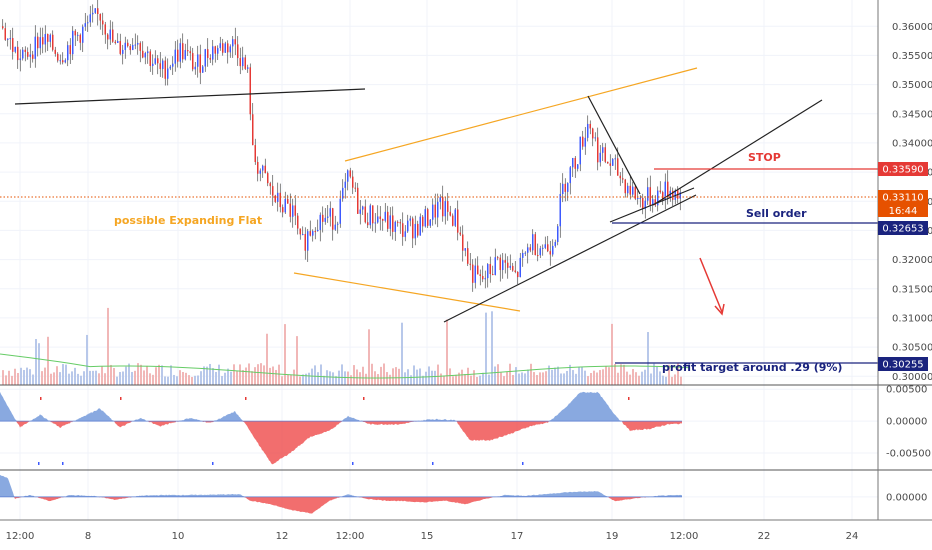 Image resolution: width=932 pixels, height=550 pixels. What do you see at coordinates (737, 152) in the screenshot?
I see `channel-upper-line` at bounding box center [737, 152].